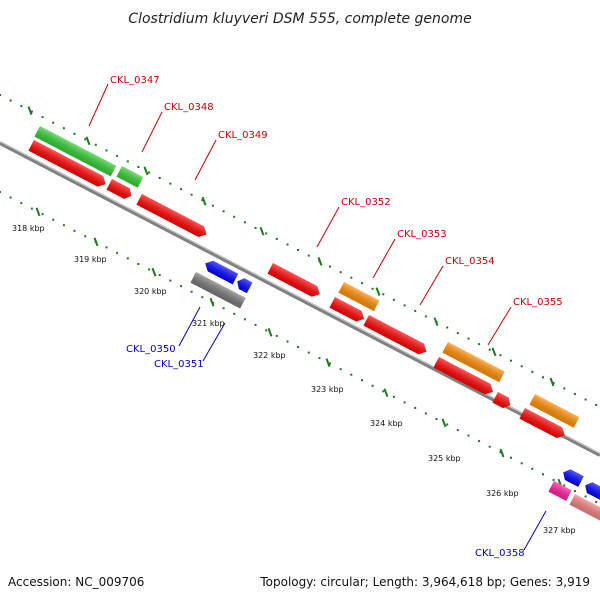  Describe the element at coordinates (189, 107) in the screenshot. I see `gene-label: CKL_0348` at that location.